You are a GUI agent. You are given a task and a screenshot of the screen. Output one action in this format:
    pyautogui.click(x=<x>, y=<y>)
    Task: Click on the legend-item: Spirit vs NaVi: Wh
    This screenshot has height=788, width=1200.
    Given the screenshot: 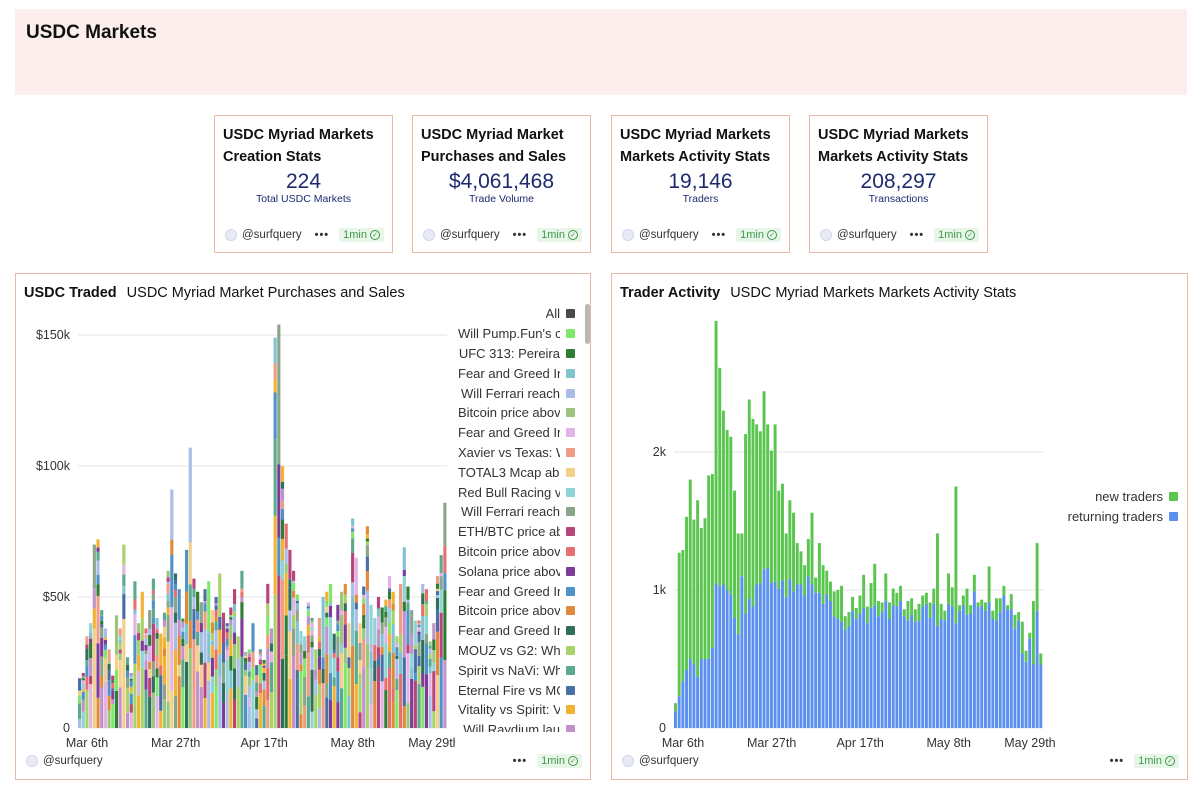 What is the action you would take?
    pyautogui.click(x=515, y=670)
    